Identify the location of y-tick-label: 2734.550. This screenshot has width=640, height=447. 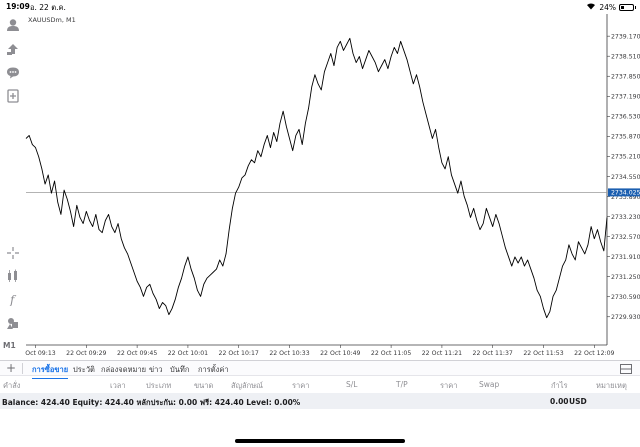
(625, 177).